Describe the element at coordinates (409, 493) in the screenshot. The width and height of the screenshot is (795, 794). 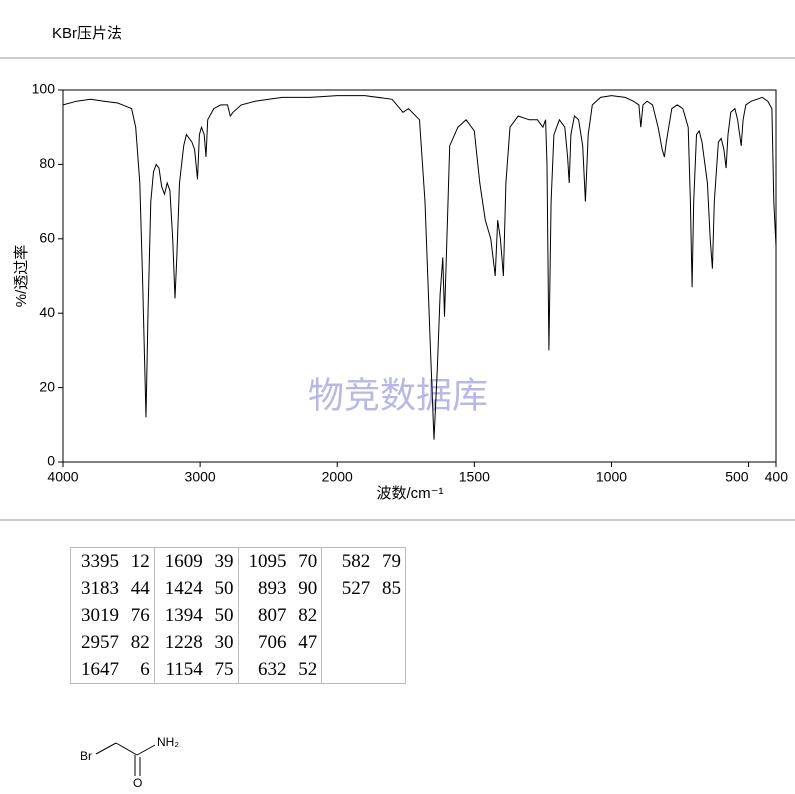
I see `x-axis-label: 波数/cm⁻¹` at that location.